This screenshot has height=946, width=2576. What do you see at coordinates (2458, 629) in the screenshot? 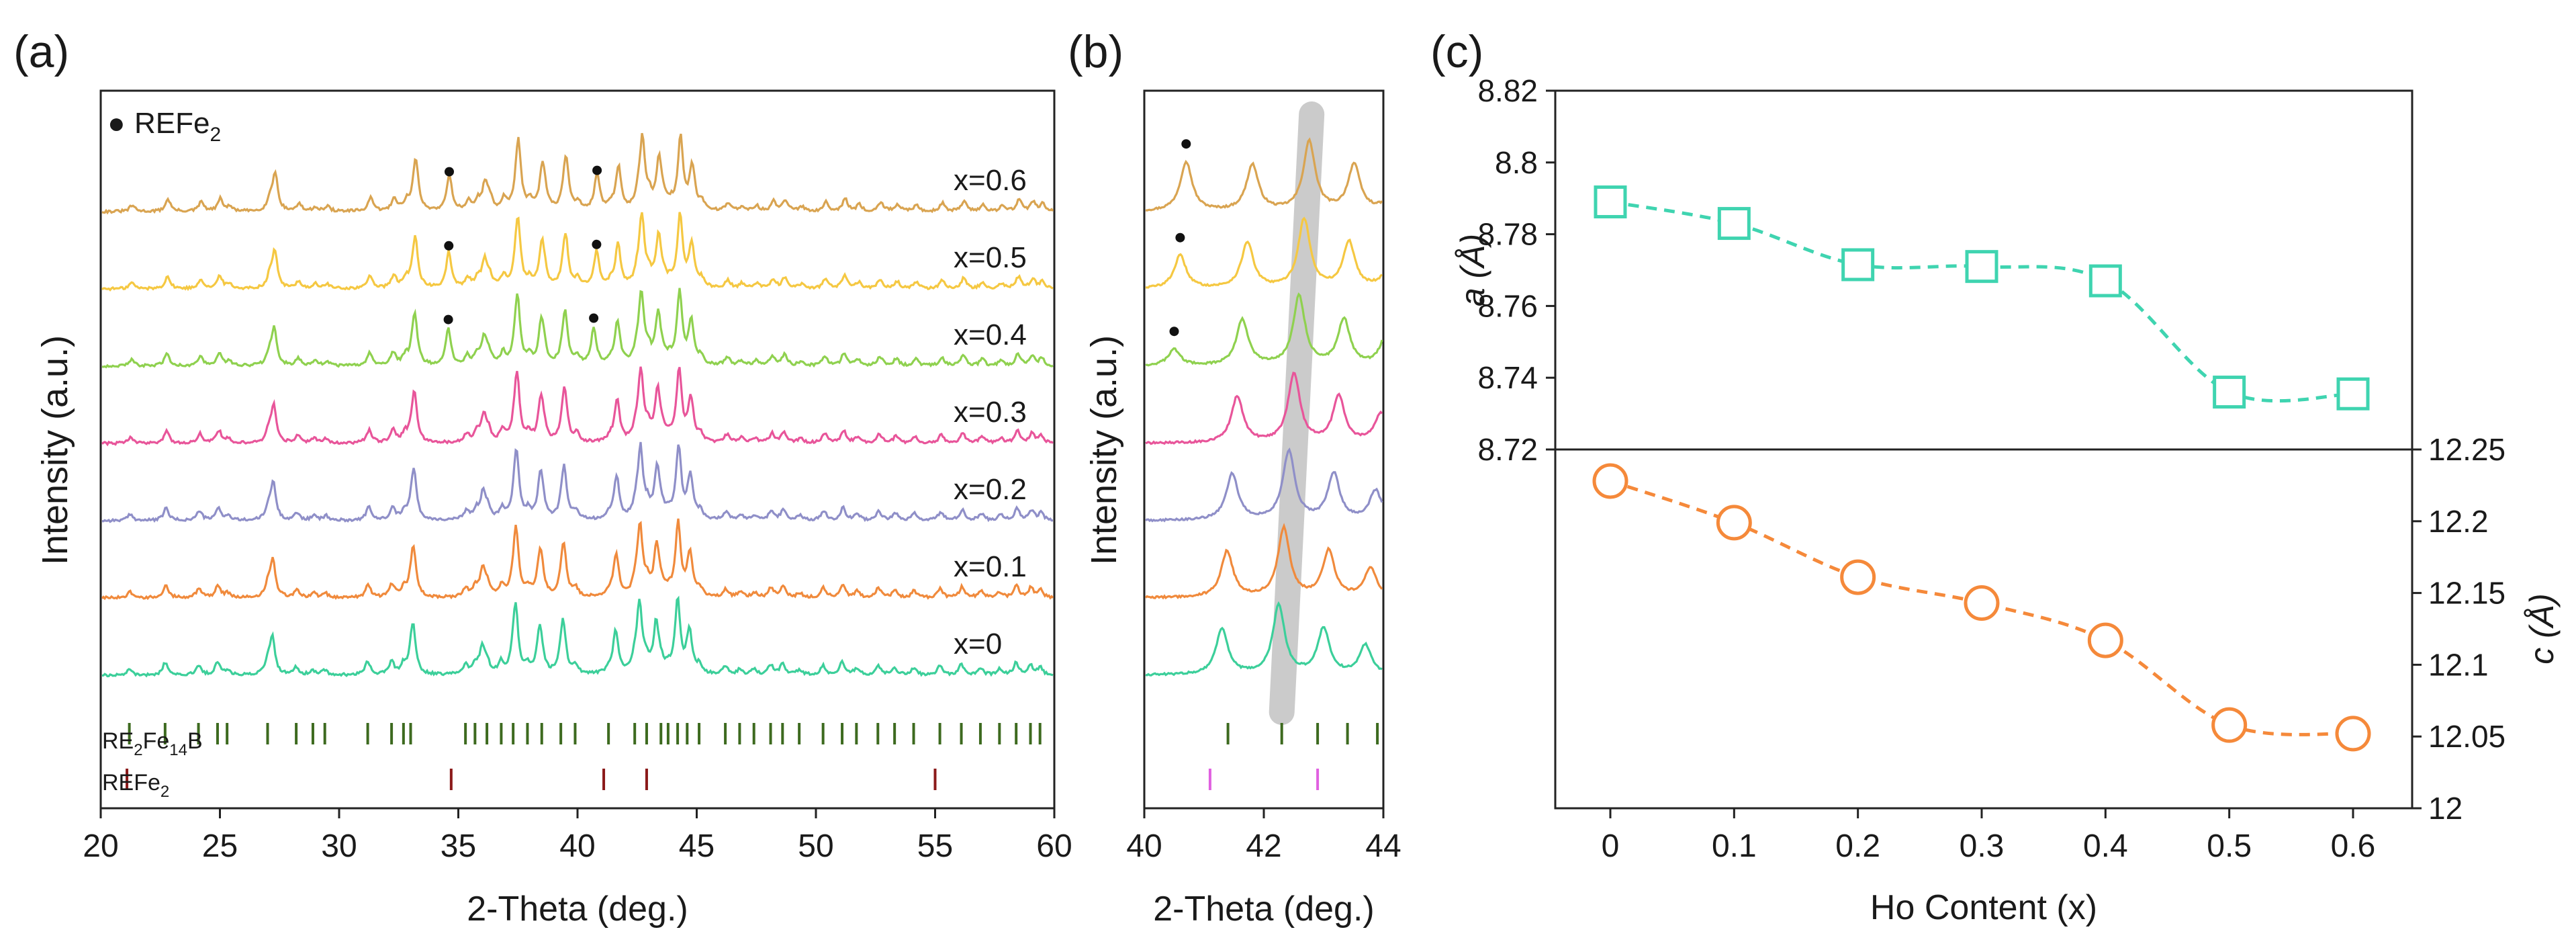
I see `panel-c-bottom-y-ticks: 12 12.05 12.1 12.15 12.2 12.25` at bounding box center [2458, 629].